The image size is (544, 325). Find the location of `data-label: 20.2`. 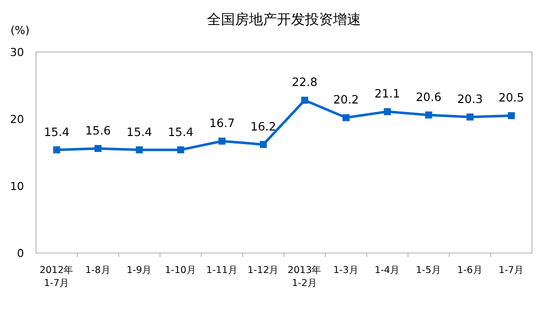

data-label: 20.2 is located at coordinates (346, 99).